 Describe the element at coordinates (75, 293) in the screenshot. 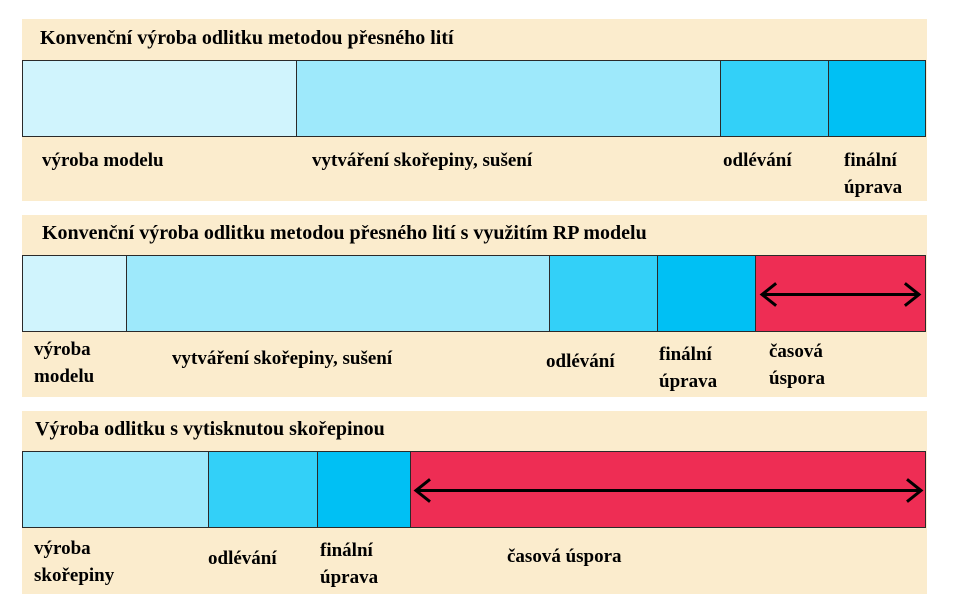

I see `row-2-segment-model` at that location.